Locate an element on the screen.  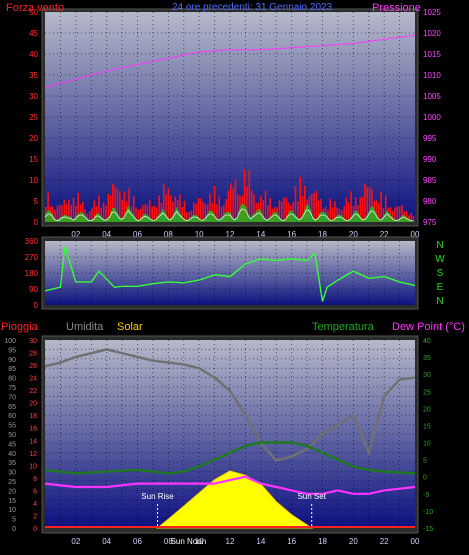
rain-tick-label: 4 is located at coordinates (35, 504).